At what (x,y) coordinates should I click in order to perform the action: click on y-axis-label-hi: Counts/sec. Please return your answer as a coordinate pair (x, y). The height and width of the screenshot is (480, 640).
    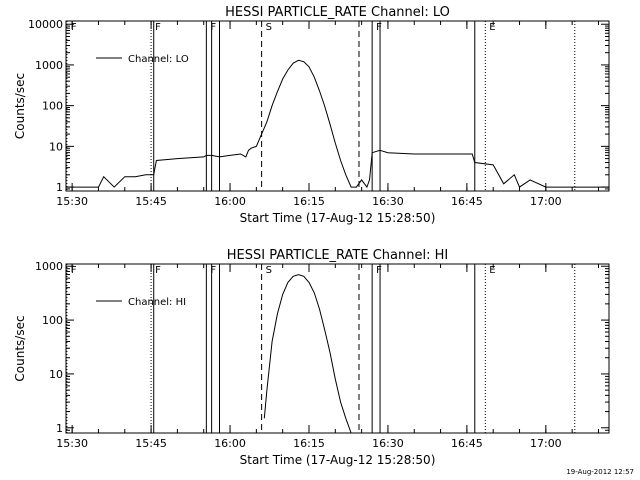
    Looking at the image, I should click on (20, 348).